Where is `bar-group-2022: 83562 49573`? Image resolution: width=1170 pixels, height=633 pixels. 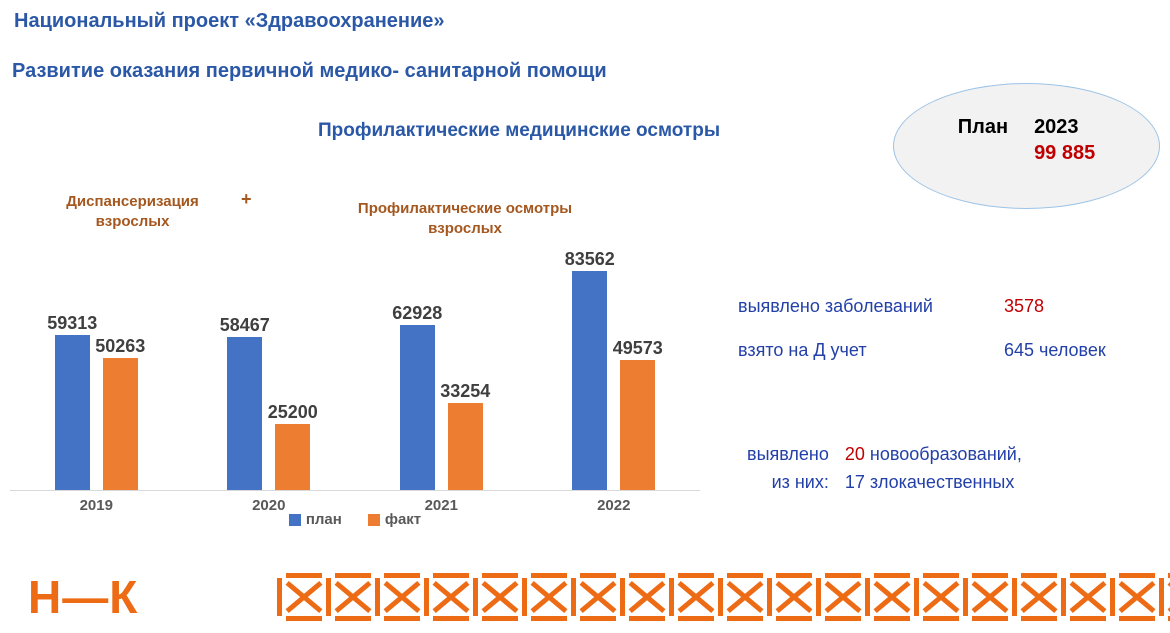
bar-group-2022: 83562 49573 is located at coordinates (614, 367).